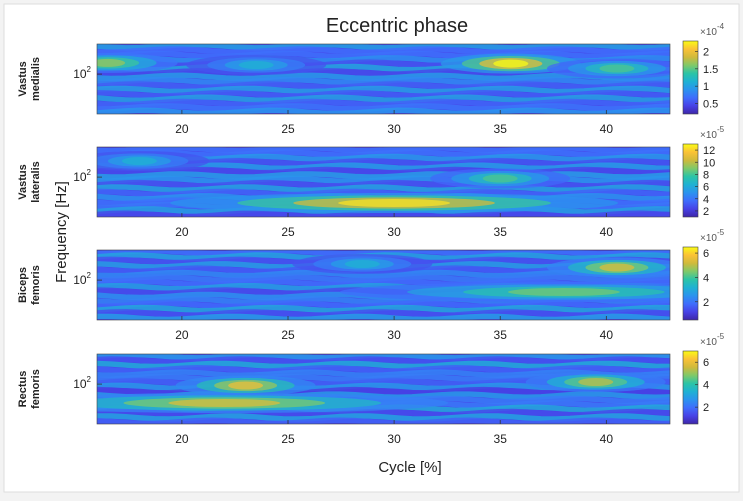  What do you see at coordinates (710, 105) in the screenshot?
I see `colorbar-tick-label: 0.5` at bounding box center [710, 105].